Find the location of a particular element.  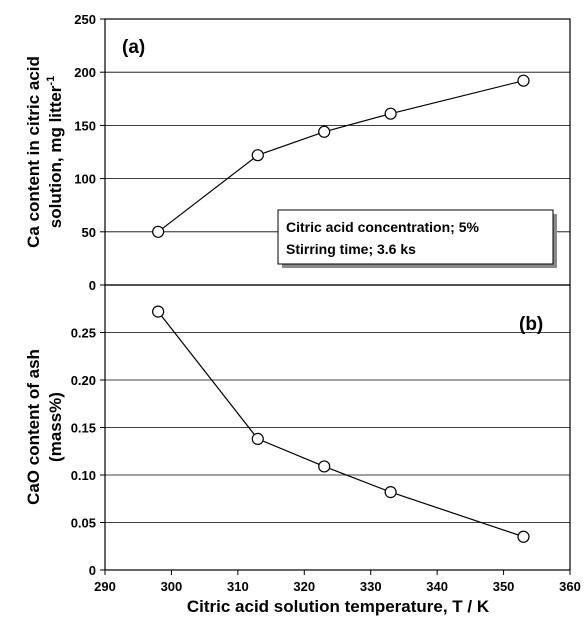

y-tick-label-b: 0.05 is located at coordinates (83, 523).